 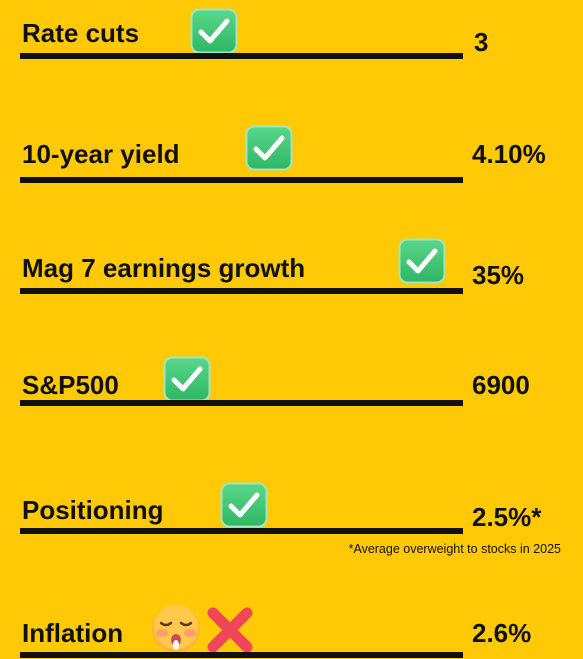 What do you see at coordinates (230, 630) in the screenshot?
I see `cross-emoji` at bounding box center [230, 630].